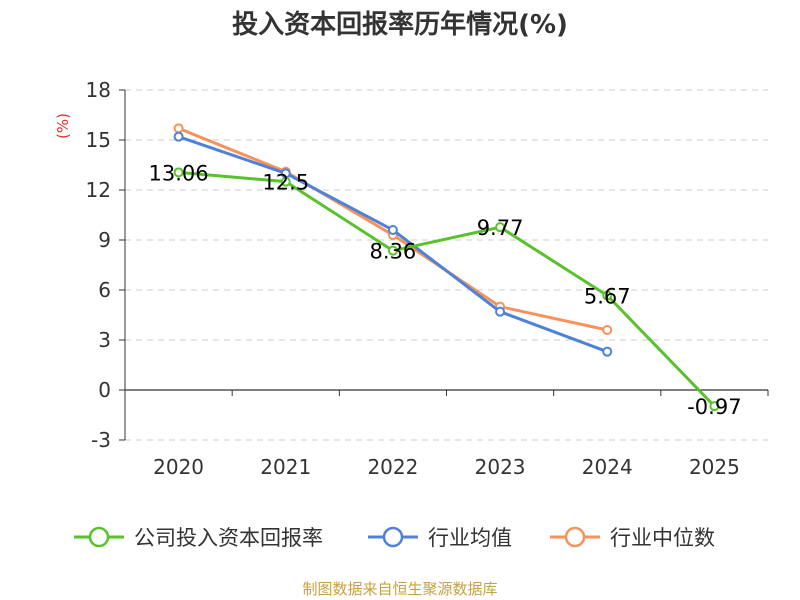 The width and height of the screenshot is (800, 600). What do you see at coordinates (285, 467) in the screenshot?
I see `x-tick-label: 2021` at bounding box center [285, 467].